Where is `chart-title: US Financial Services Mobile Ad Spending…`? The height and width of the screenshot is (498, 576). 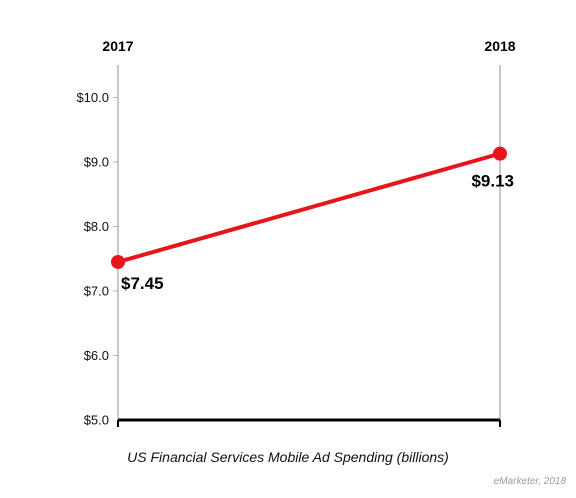 chart-title: US Financial Services Mobile Ad Spending… is located at coordinates (288, 457).